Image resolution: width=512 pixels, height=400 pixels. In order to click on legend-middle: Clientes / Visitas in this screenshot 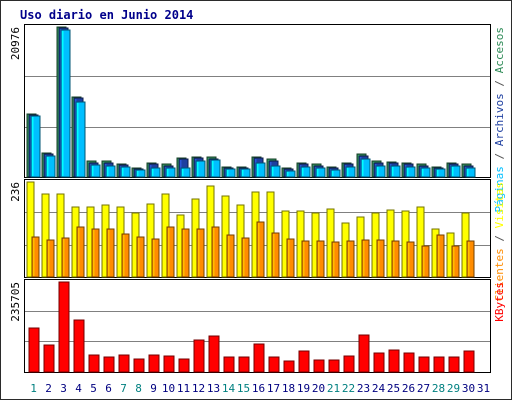, I will do `click(499, 241)`.